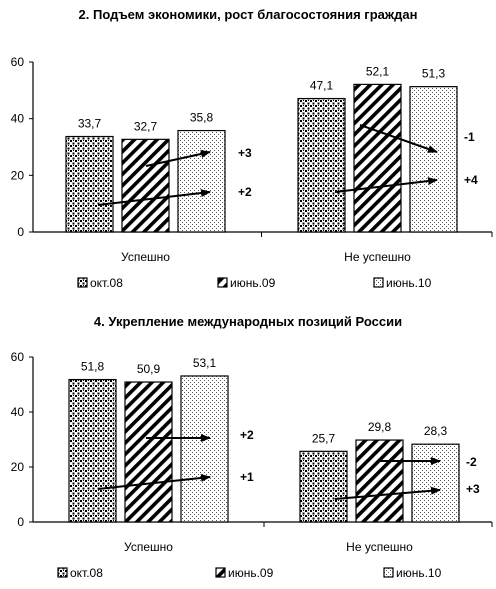 This screenshot has height=589, width=496. Describe the element at coordinates (322, 86) in the screenshot. I see `data-label: 47,1` at that location.